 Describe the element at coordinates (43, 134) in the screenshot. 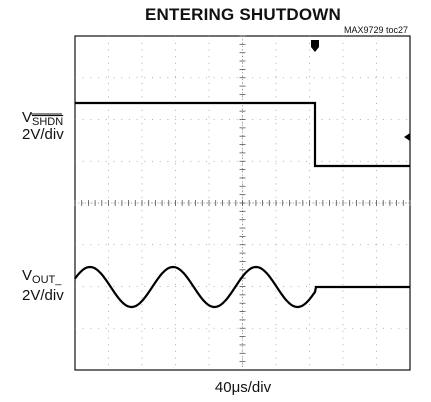

I see `channel-1-scale: 2V/div` at that location.